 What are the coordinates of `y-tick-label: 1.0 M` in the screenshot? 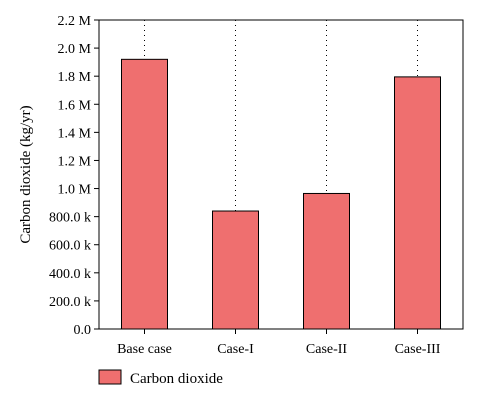 It's located at (75, 190).